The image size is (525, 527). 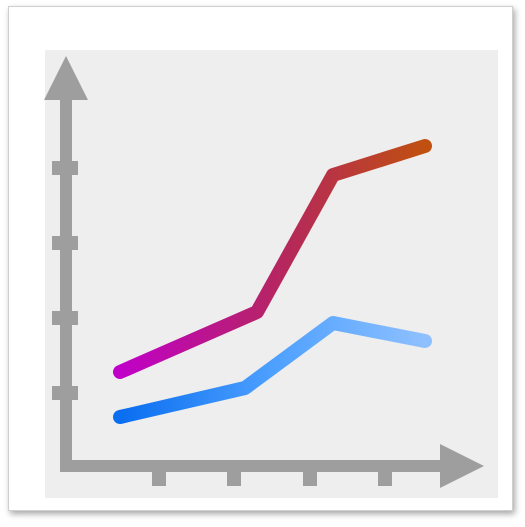 I want to click on x-axis-arrow, so click(x=462, y=466).